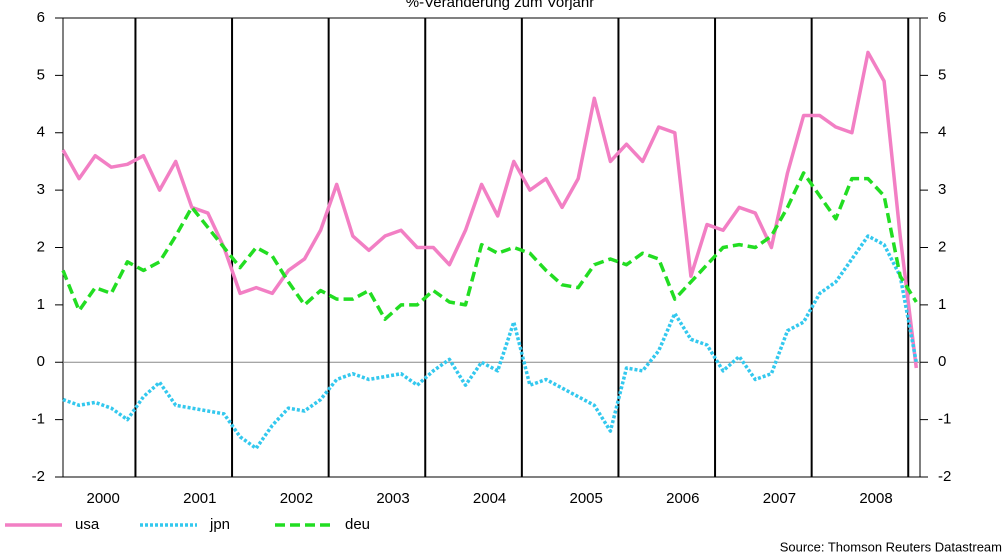  What do you see at coordinates (41, 74) in the screenshot?
I see `y-tick-label: 5` at bounding box center [41, 74].